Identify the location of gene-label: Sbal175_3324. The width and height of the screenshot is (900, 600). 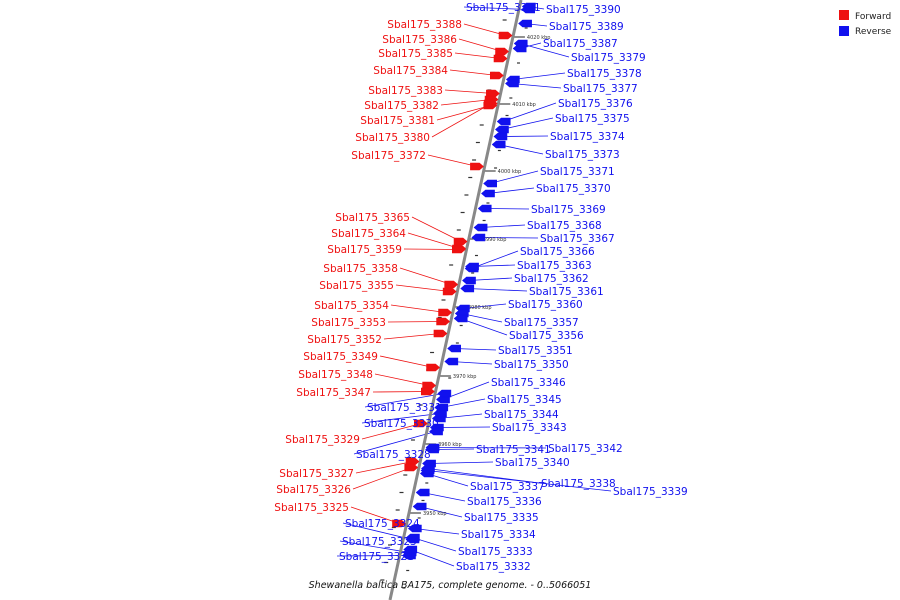
(382, 524).